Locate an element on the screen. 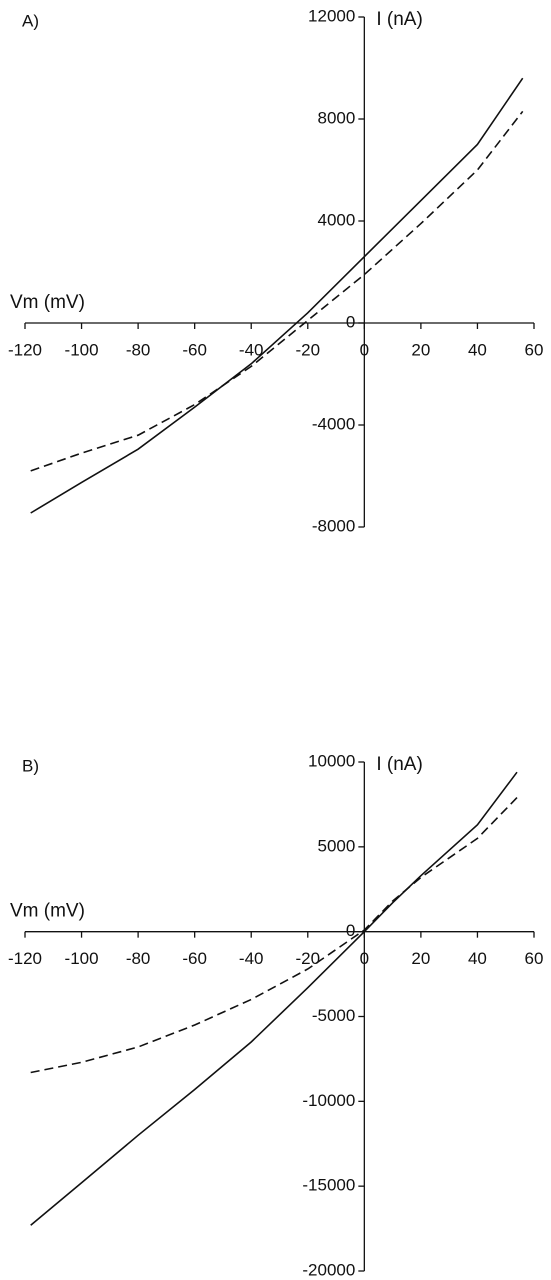 This screenshot has width=551, height=1280. y-tick-label: -20000 is located at coordinates (328, 1269).